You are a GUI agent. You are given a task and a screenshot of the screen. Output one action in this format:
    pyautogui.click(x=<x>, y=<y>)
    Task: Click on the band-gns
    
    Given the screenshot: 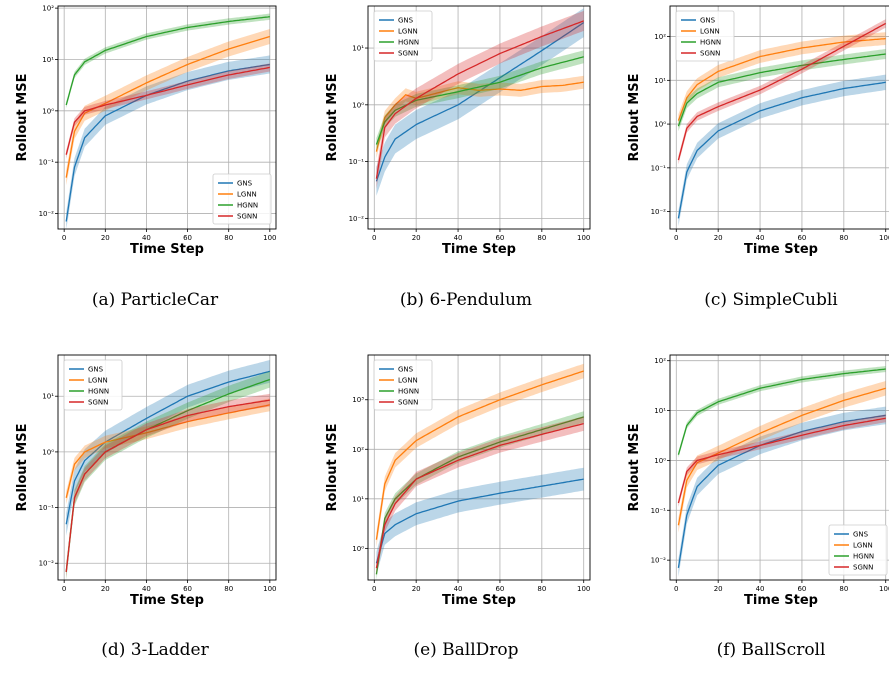 What is the action you would take?
    pyautogui.click(x=168, y=448)
    